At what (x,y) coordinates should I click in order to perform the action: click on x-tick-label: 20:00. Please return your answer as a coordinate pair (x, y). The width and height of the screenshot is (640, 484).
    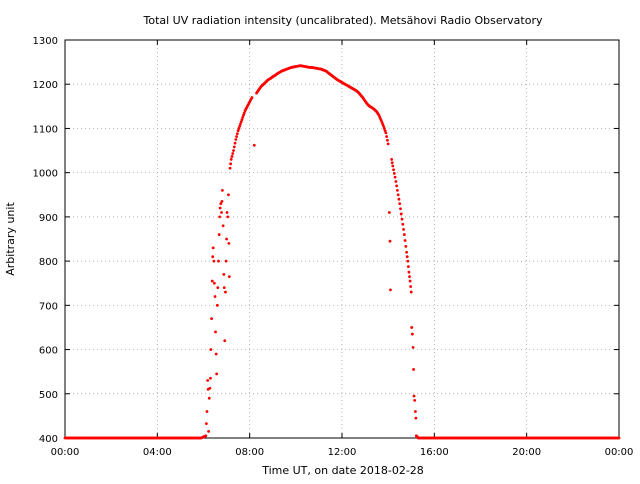
    Looking at the image, I should click on (526, 452).